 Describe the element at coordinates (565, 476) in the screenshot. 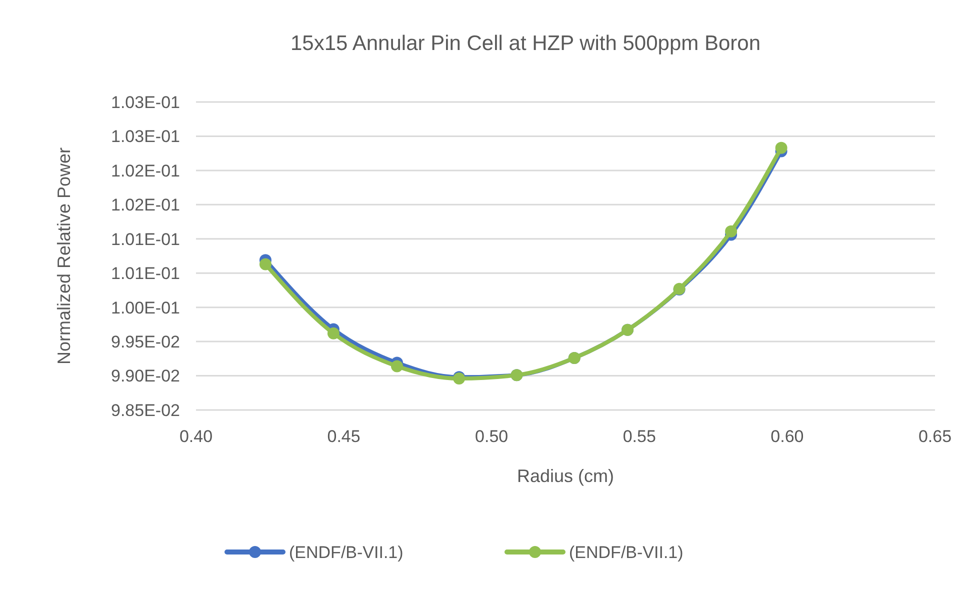

I see `x-axis-title: Radius (cm)` at that location.